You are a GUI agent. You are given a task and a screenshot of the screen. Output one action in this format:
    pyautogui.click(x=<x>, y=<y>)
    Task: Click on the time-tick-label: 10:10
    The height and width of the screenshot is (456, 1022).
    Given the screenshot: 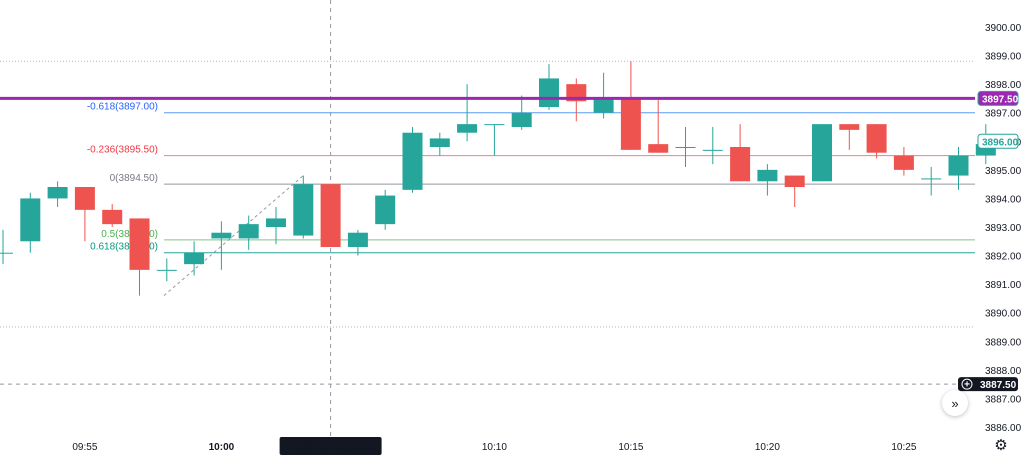 What is the action you would take?
    pyautogui.click(x=494, y=447)
    